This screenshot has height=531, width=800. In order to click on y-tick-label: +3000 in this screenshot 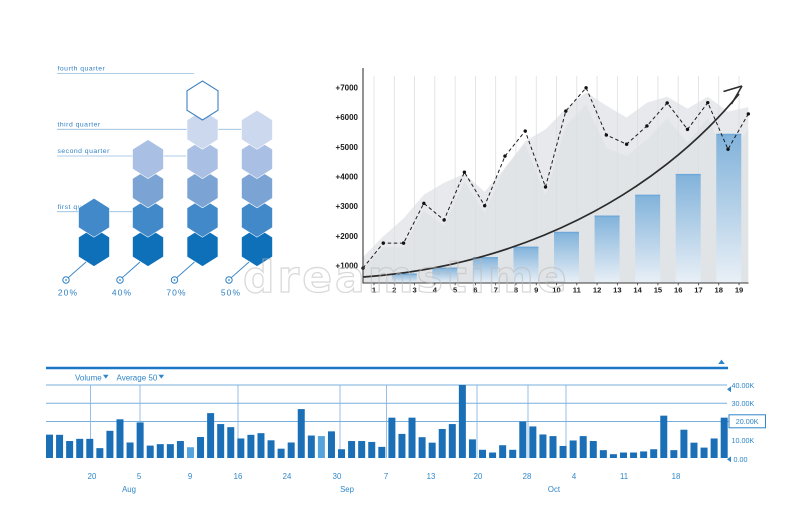, I will do `click(347, 206)`.